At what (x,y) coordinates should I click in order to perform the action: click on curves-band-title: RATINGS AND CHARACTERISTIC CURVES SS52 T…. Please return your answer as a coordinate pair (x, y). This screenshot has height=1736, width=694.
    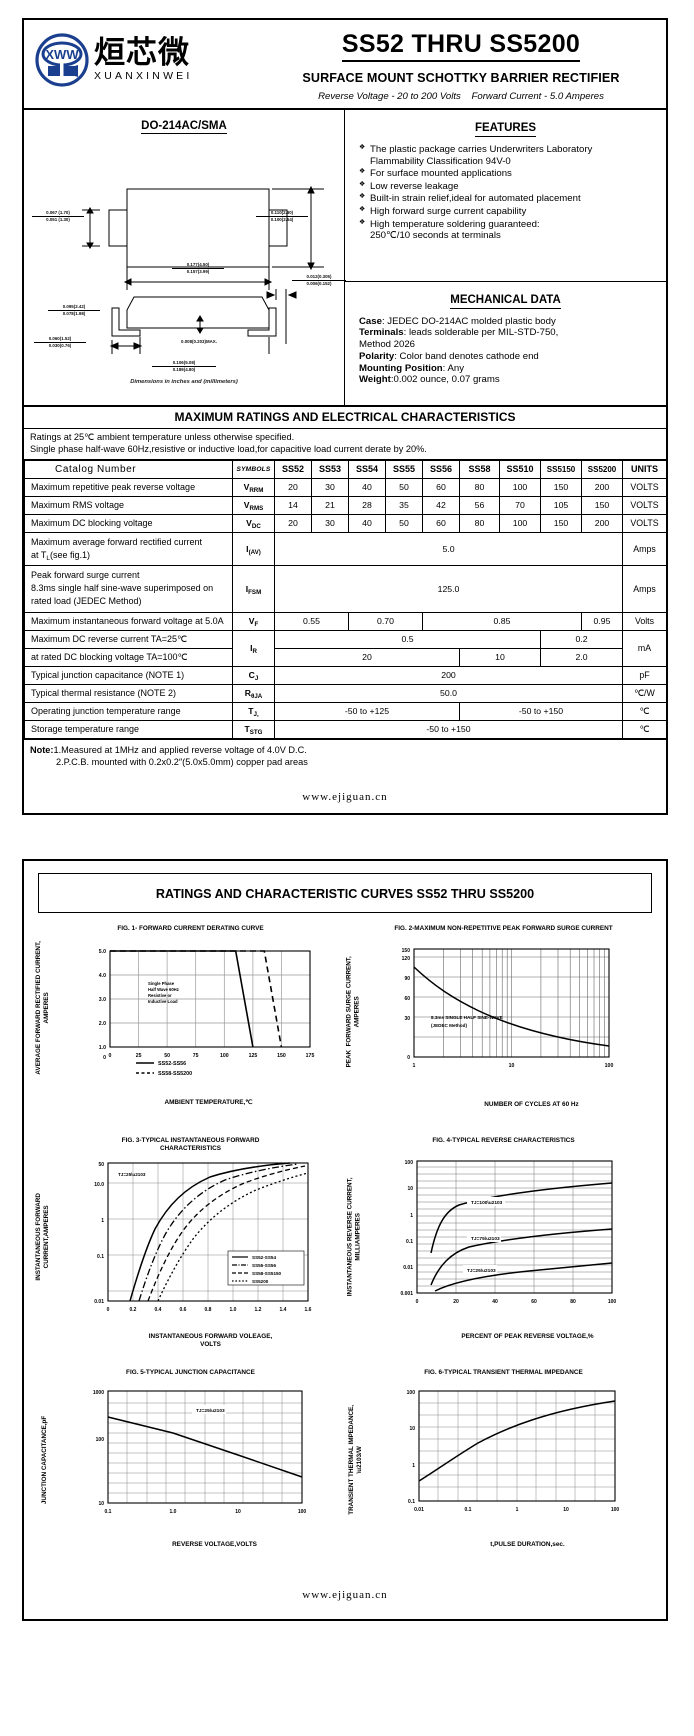
    Looking at the image, I should click on (345, 893).